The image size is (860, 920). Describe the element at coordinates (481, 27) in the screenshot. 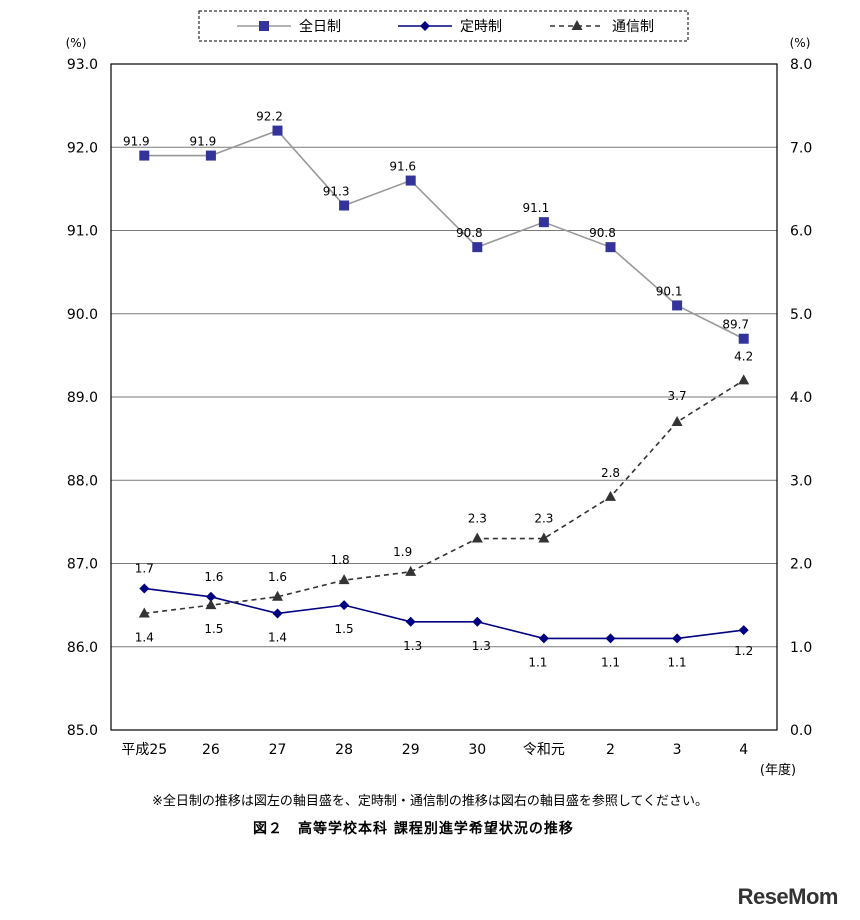

I see `legend-label: 定時制` at that location.